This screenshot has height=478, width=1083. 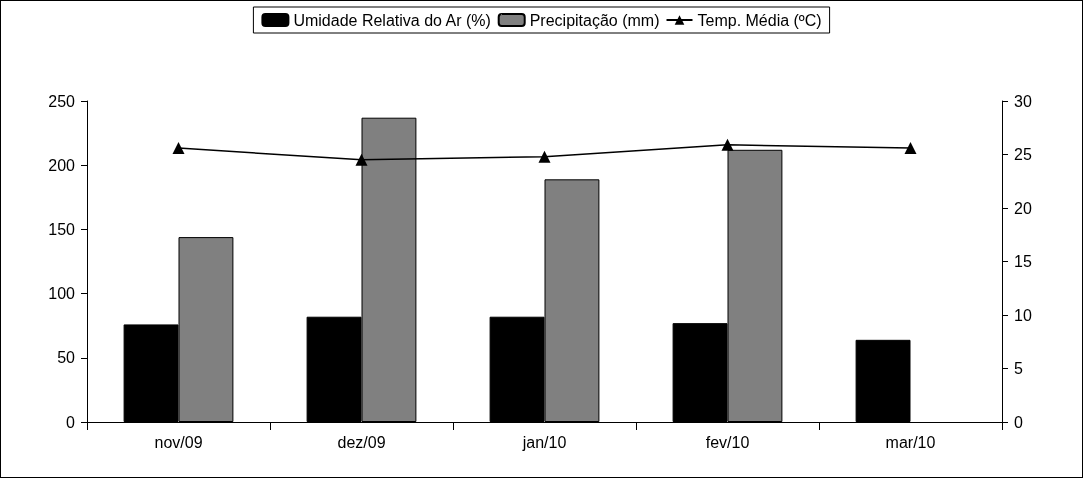 What do you see at coordinates (1018, 368) in the screenshot?
I see `y2-tick-label: 5` at bounding box center [1018, 368].